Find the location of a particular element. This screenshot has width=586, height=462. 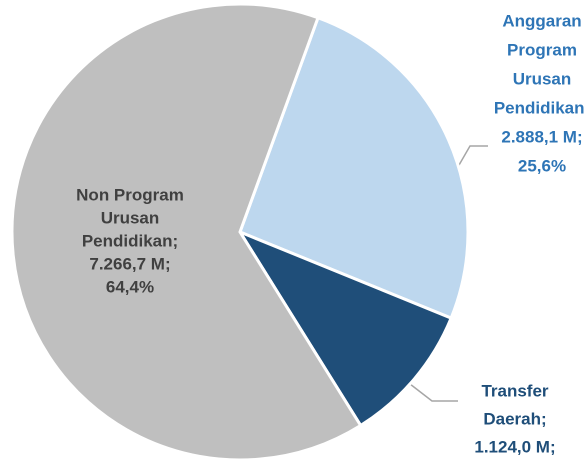

slice-label: 1.124,0 M; is located at coordinates (514, 446).